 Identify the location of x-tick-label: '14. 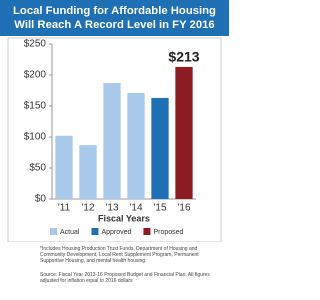
(135, 208).